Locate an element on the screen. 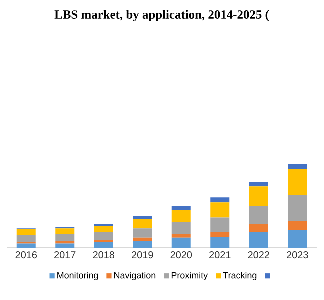 The image size is (324, 300). legend-label: Proximity is located at coordinates (190, 276).